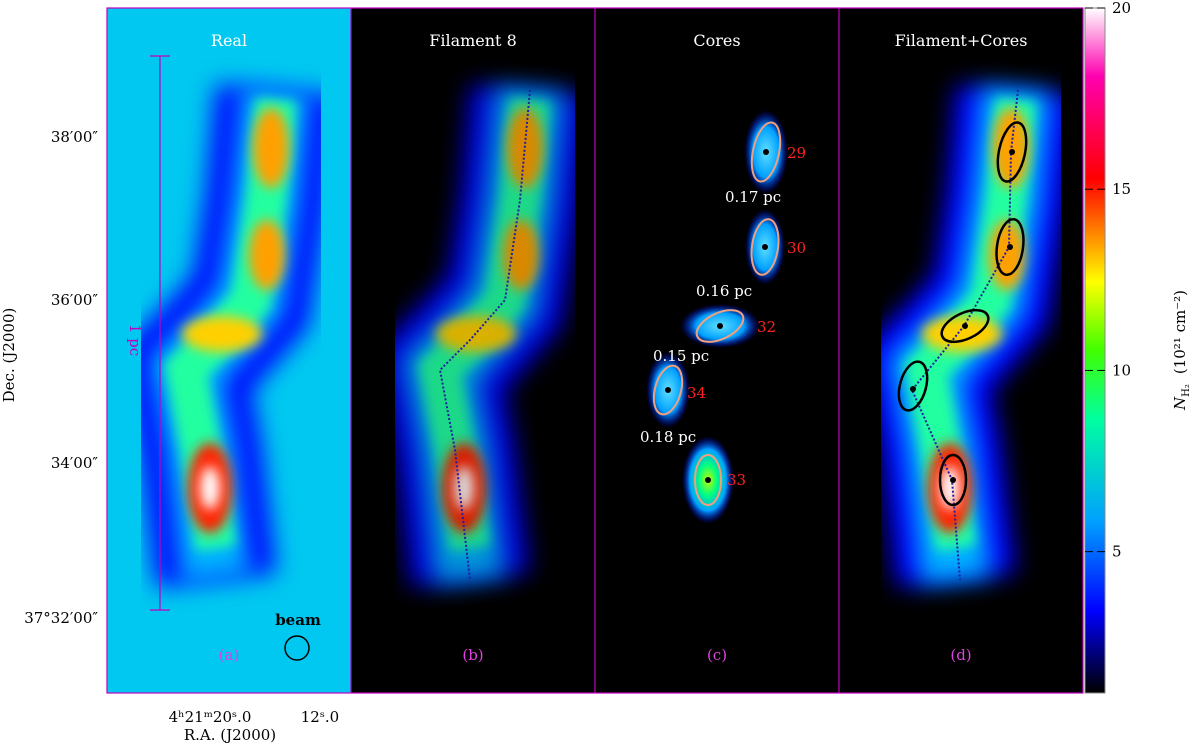 This screenshot has width=1200, height=755. What do you see at coordinates (681, 356) in the screenshot?
I see `core-size: 0.15 pc` at bounding box center [681, 356].